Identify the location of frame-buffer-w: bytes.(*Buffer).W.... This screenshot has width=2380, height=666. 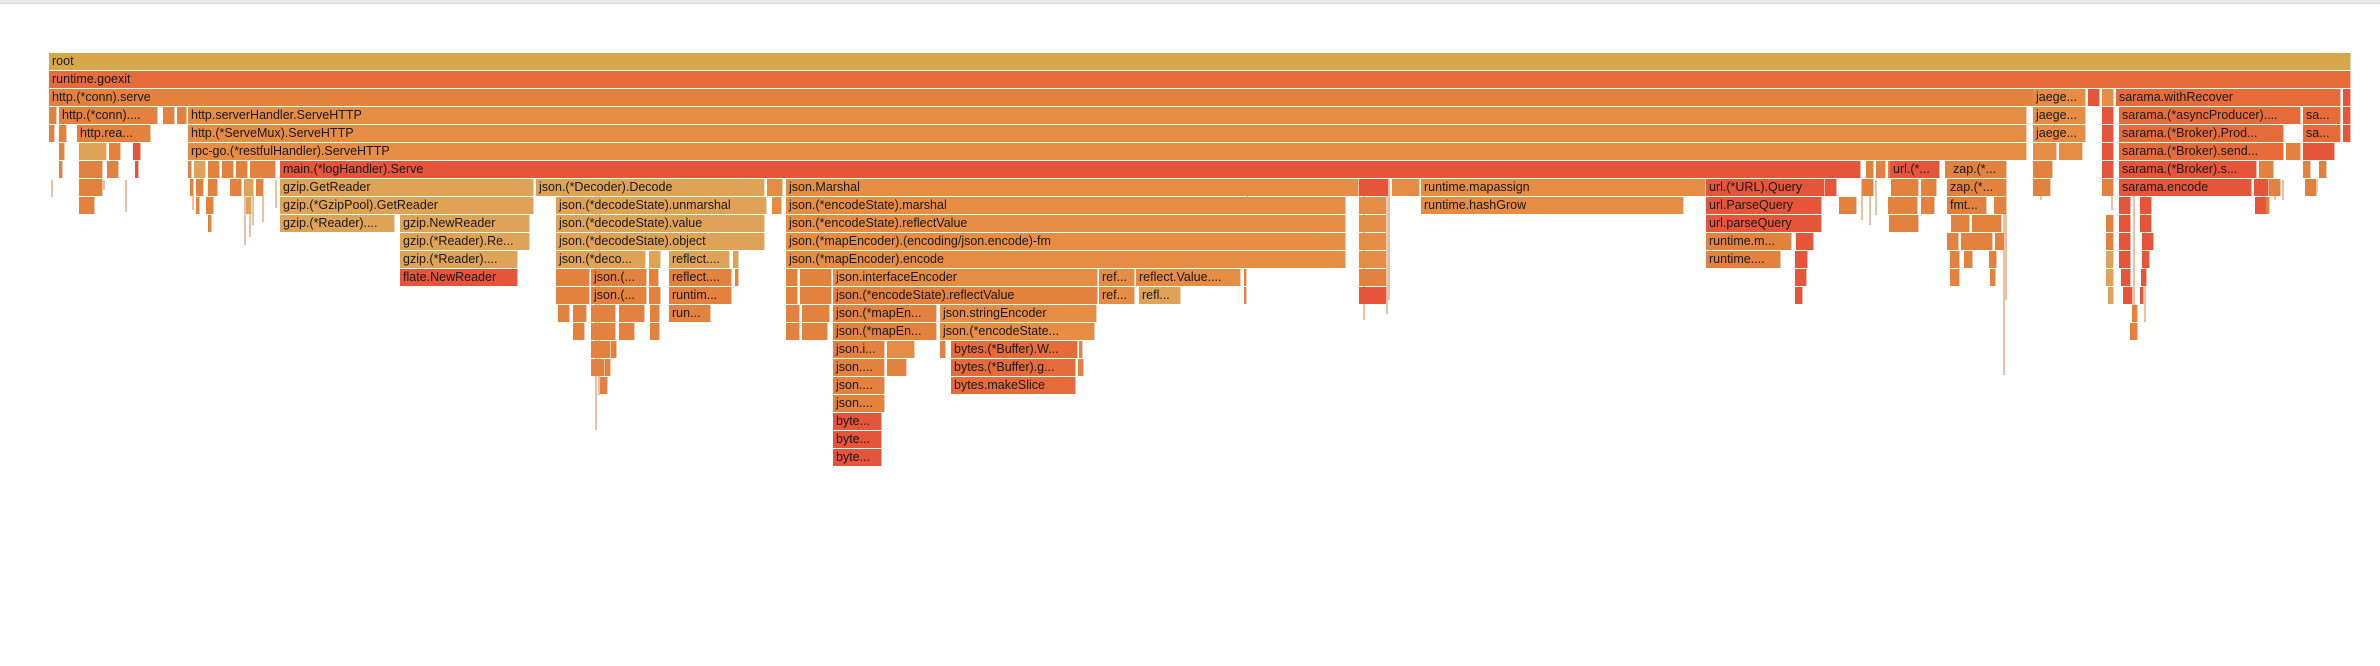
(1014, 349).